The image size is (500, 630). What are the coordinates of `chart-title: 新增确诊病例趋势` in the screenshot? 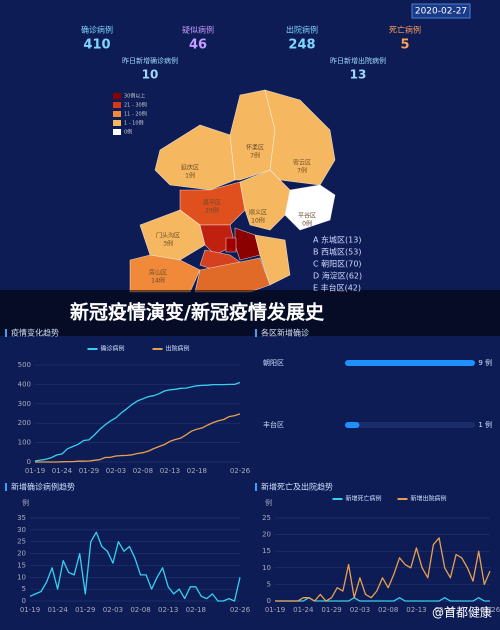 It's located at (43, 487).